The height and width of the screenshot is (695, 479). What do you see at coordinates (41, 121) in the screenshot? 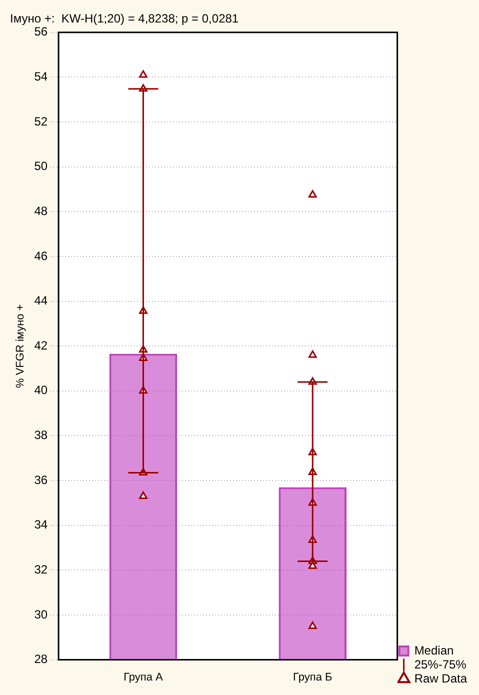
I see `y-tick-label: 52` at bounding box center [41, 121].